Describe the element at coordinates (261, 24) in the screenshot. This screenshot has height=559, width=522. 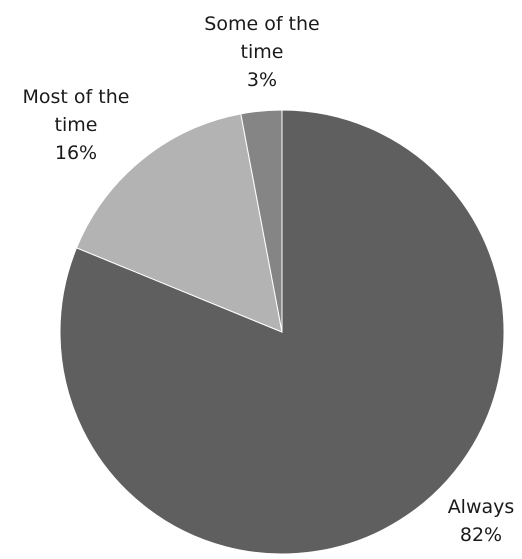
I see `slice-category-label: Some of the` at that location.